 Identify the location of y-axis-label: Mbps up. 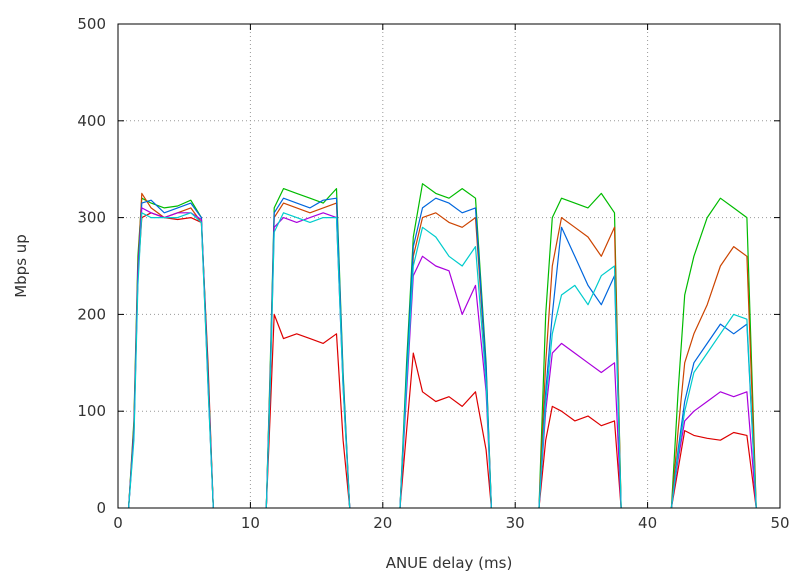
(21, 266).